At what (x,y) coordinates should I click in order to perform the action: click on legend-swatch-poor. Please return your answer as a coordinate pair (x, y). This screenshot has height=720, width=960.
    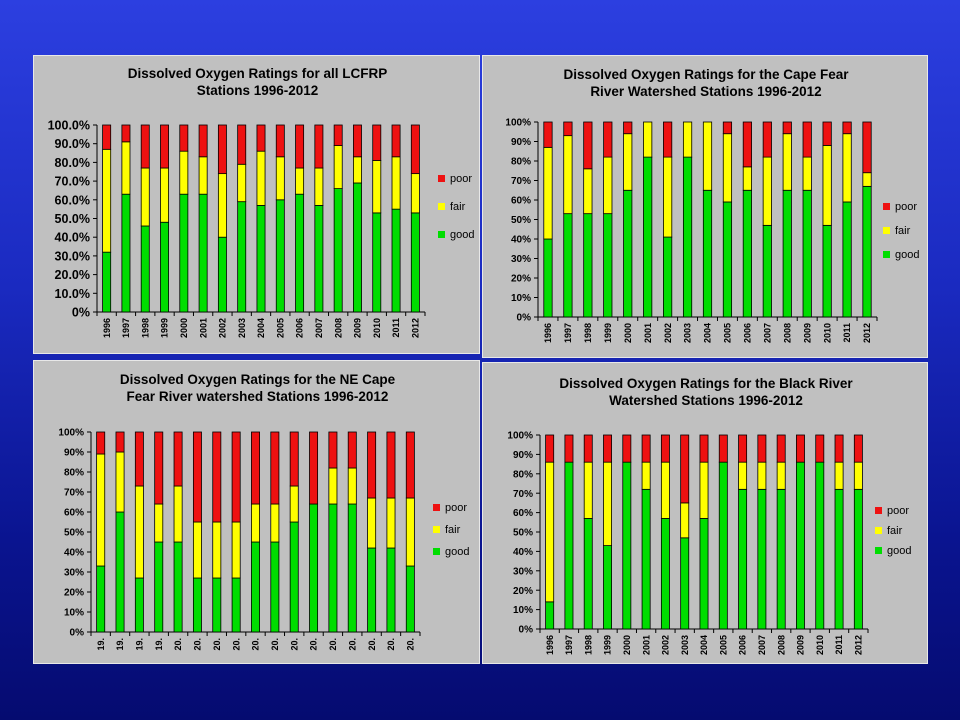
    Looking at the image, I should click on (436, 507).